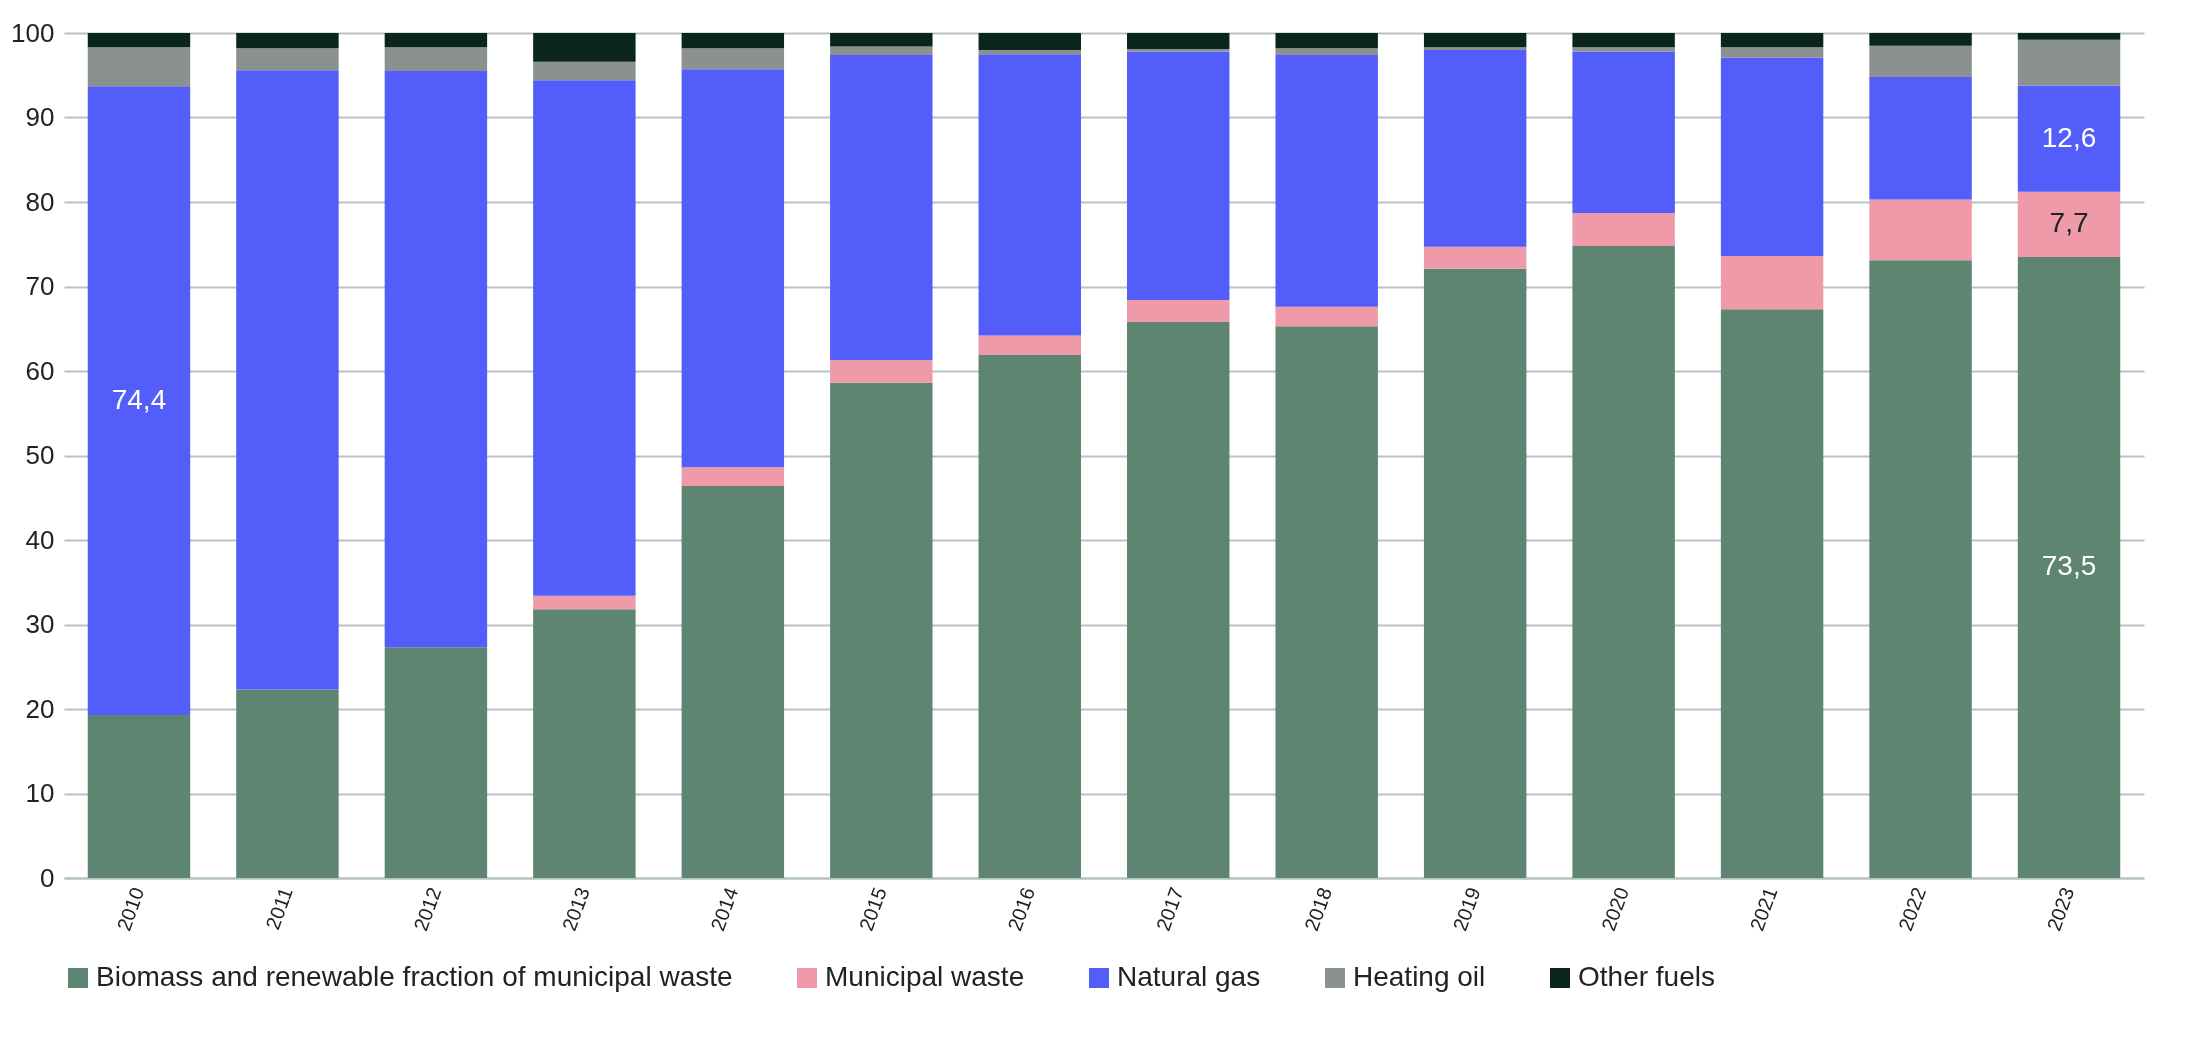 This screenshot has height=1043, width=2206. Describe the element at coordinates (47, 877) in the screenshot. I see `y-tick-label: 0` at that location.